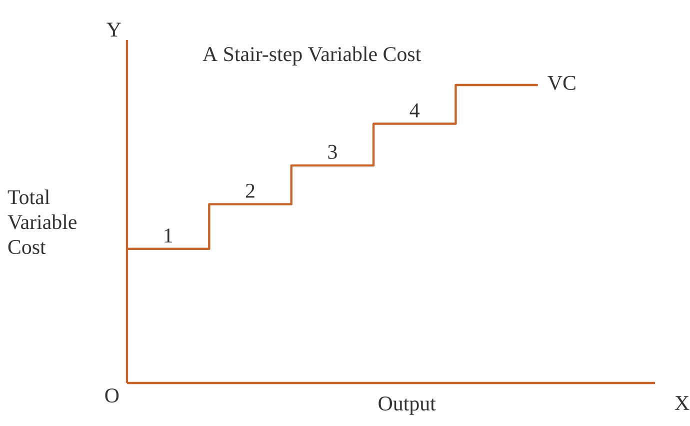 This screenshot has height=426, width=690. I want to click on y-axis-title: Total Variable Cost, so click(42, 222).